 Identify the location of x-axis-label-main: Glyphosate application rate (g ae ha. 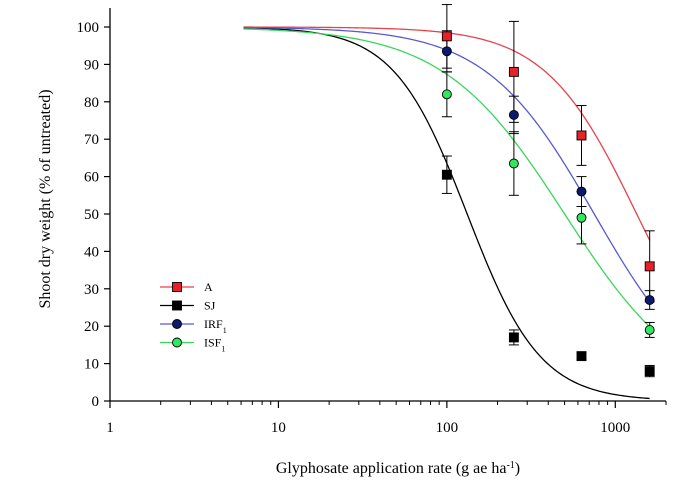
(391, 468).